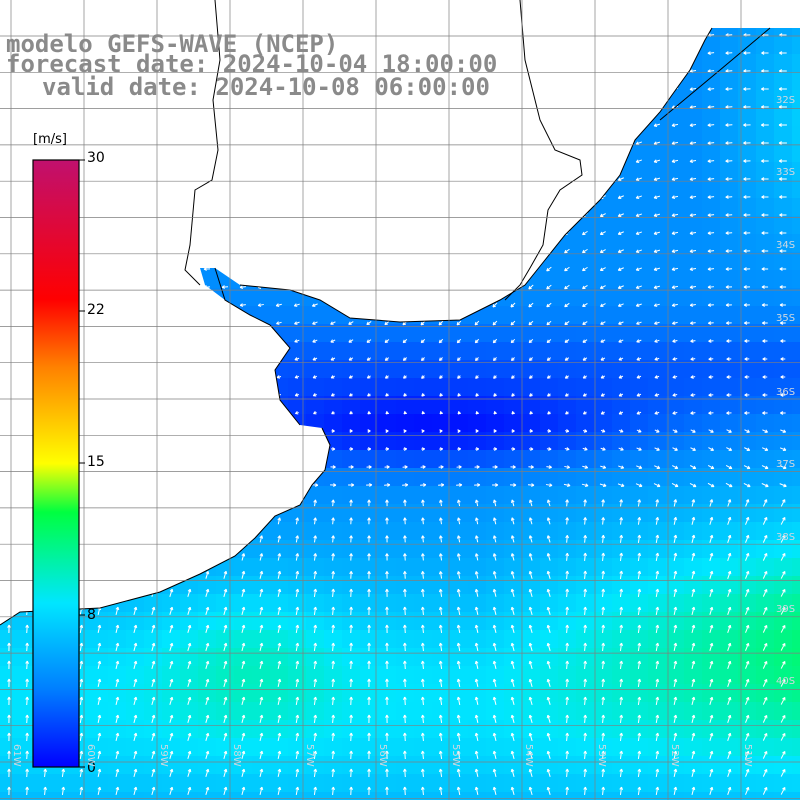  Describe the element at coordinates (382, 755) in the screenshot. I see `lon-label: 56W` at that location.